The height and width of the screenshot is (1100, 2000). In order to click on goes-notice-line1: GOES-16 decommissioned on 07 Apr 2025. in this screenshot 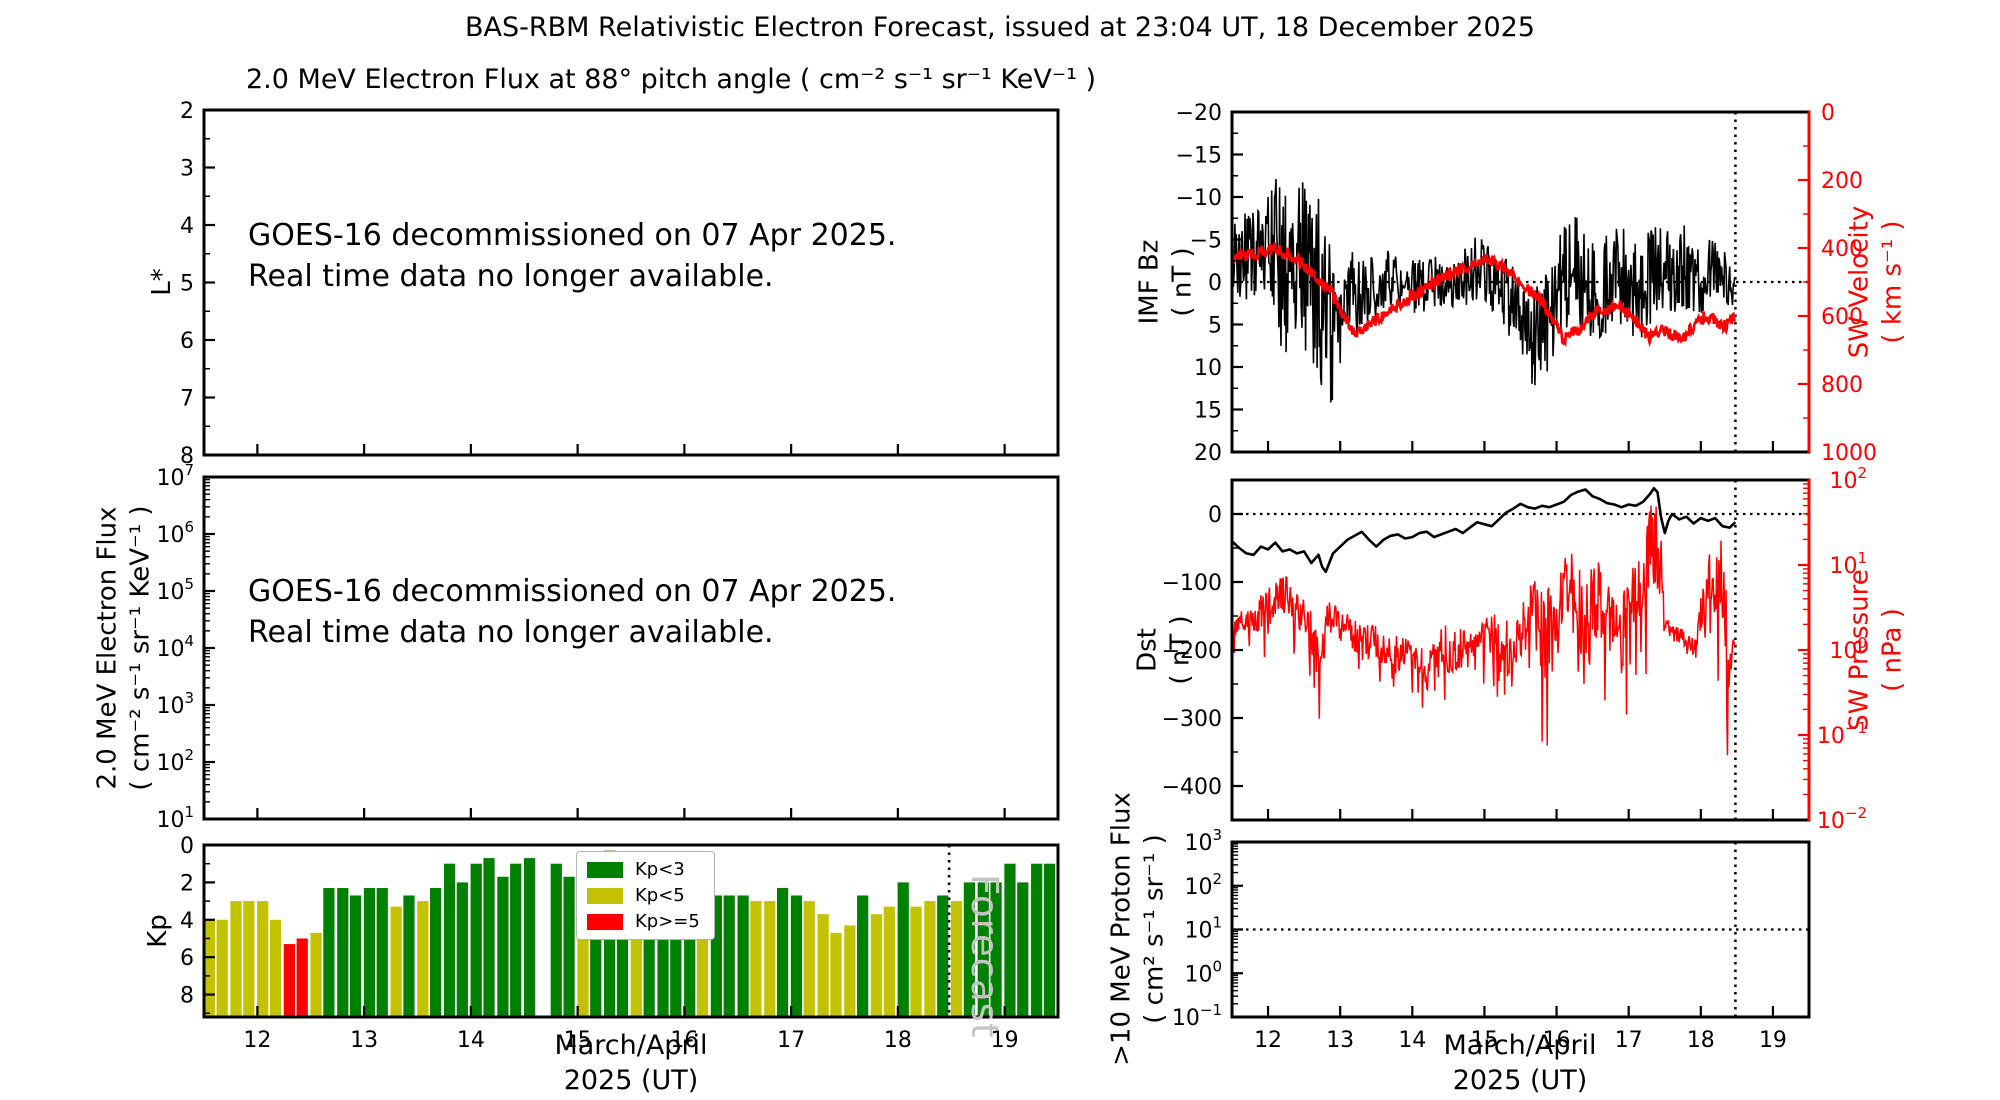, I will do `click(572, 591)`.